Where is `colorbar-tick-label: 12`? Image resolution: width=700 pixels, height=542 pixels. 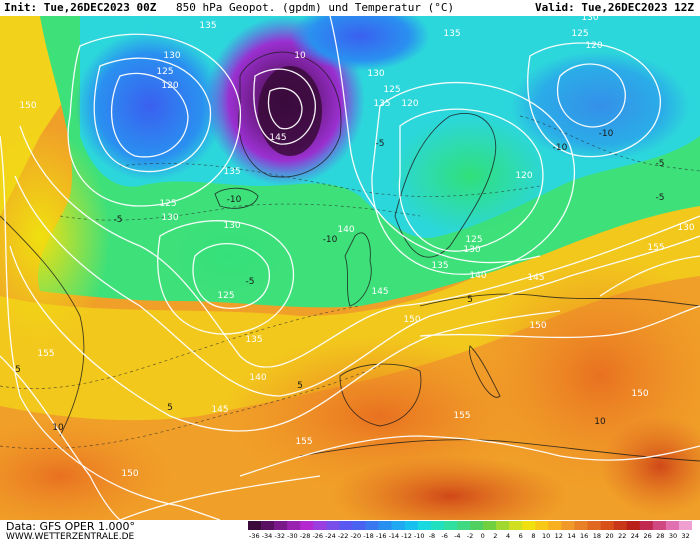
colorbar-tick-label: 12 is located at coordinates (559, 536).